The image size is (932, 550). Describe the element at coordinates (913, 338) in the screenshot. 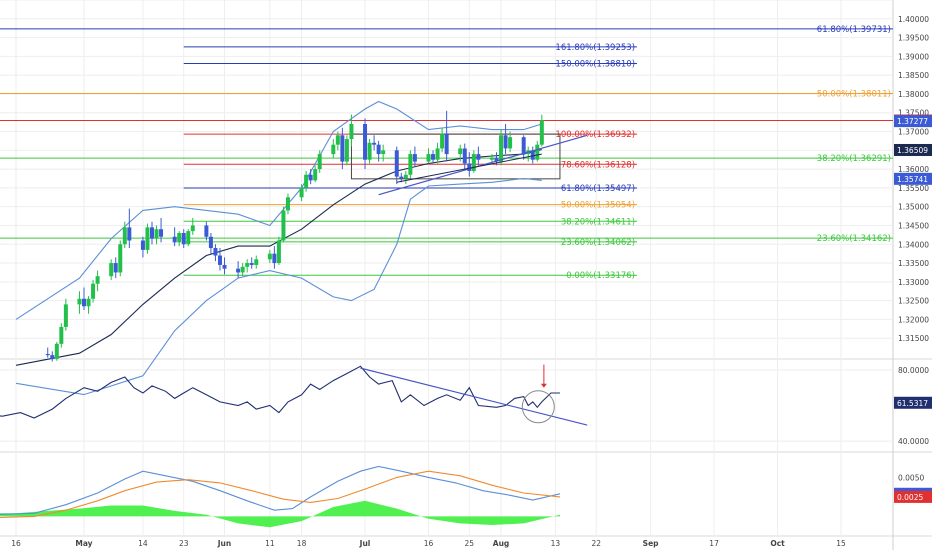

I see `price-axis-tick: 1.31500` at that location.